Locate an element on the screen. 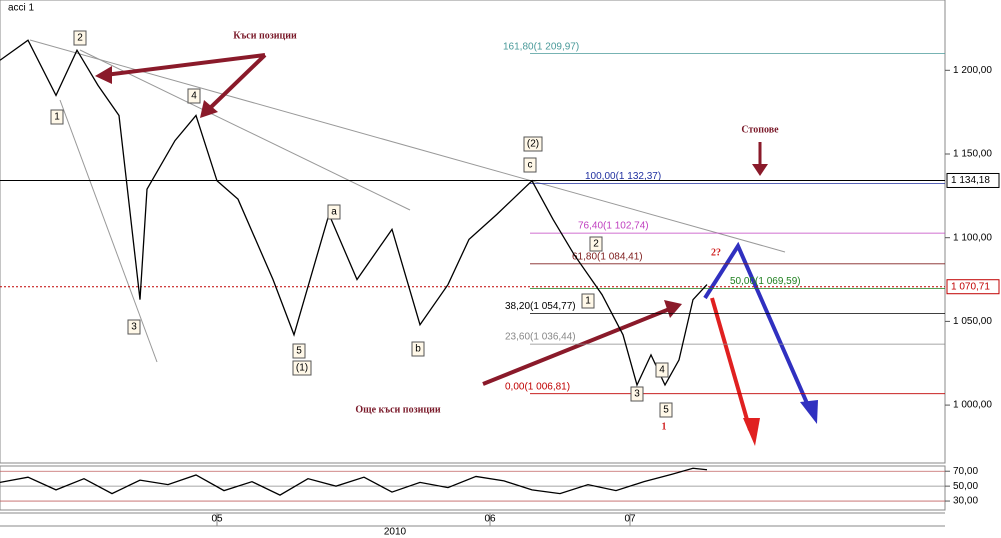 Image resolution: width=1001 pixels, height=538 pixels. indicator-name: acci 1 is located at coordinates (21, 8).